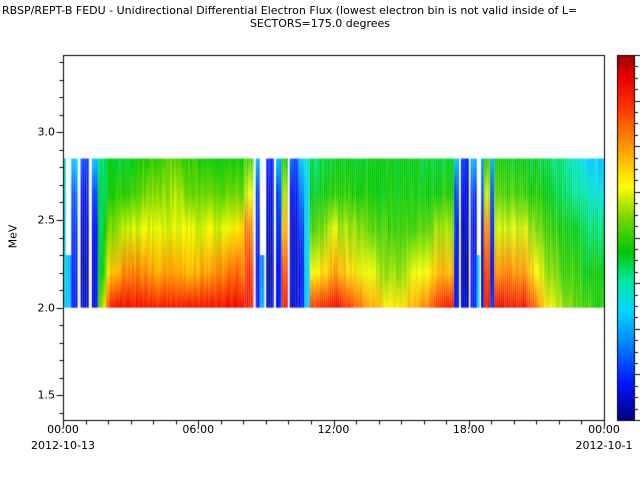  What do you see at coordinates (468, 429) in the screenshot?
I see `x-tick-label: 18:00` at bounding box center [468, 429].